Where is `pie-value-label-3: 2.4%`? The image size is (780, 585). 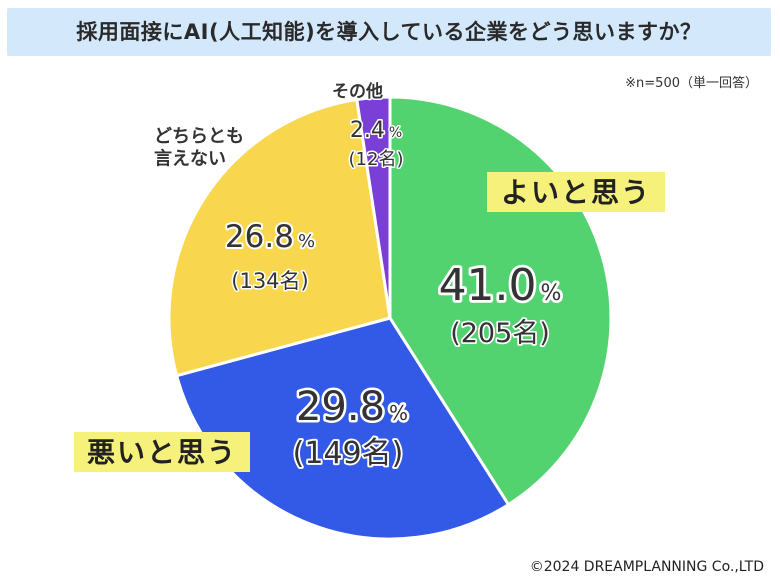
pie-value-label-3: 2.4% is located at coordinates (376, 130).